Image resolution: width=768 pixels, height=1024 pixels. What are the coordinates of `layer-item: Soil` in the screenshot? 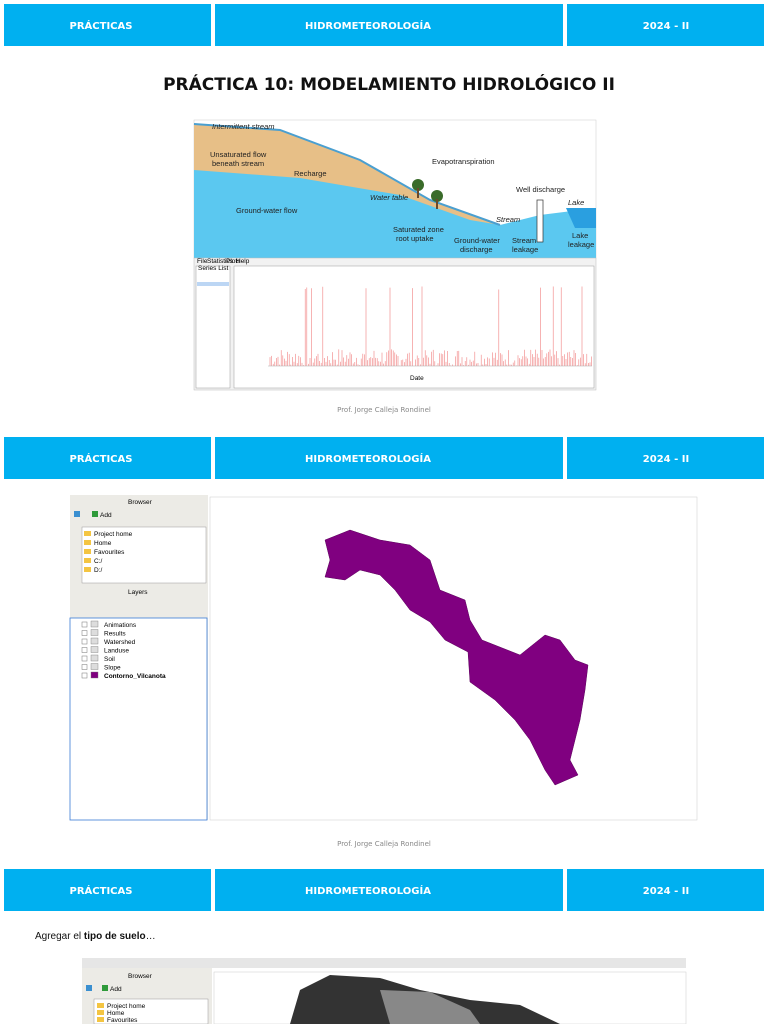 It's located at (109, 659).